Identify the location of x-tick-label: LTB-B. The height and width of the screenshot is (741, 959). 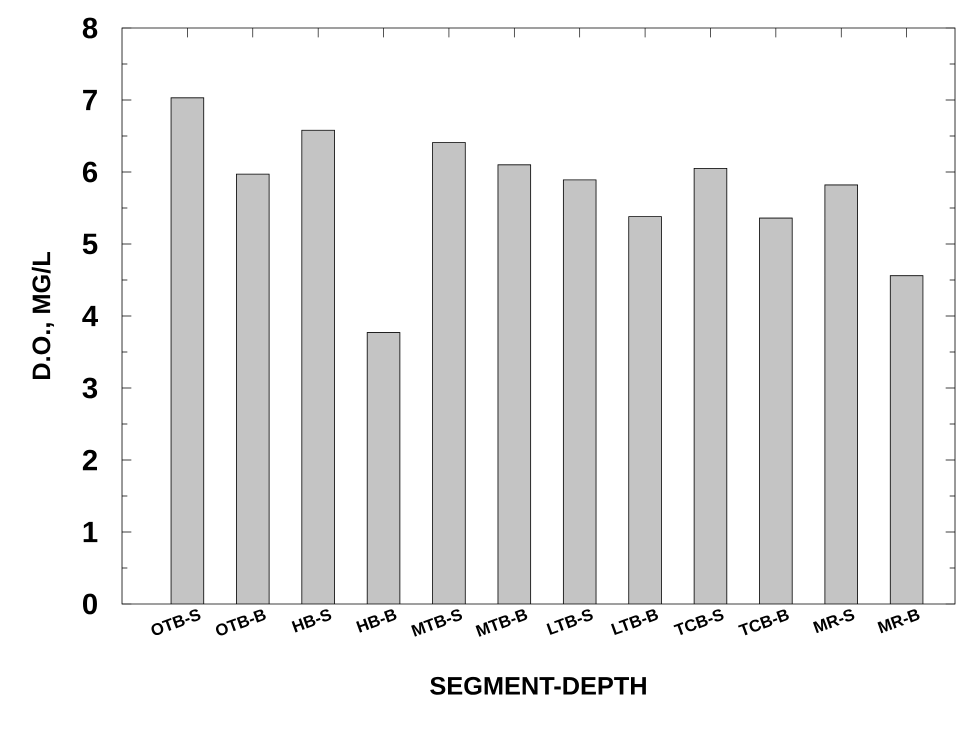
(634, 622).